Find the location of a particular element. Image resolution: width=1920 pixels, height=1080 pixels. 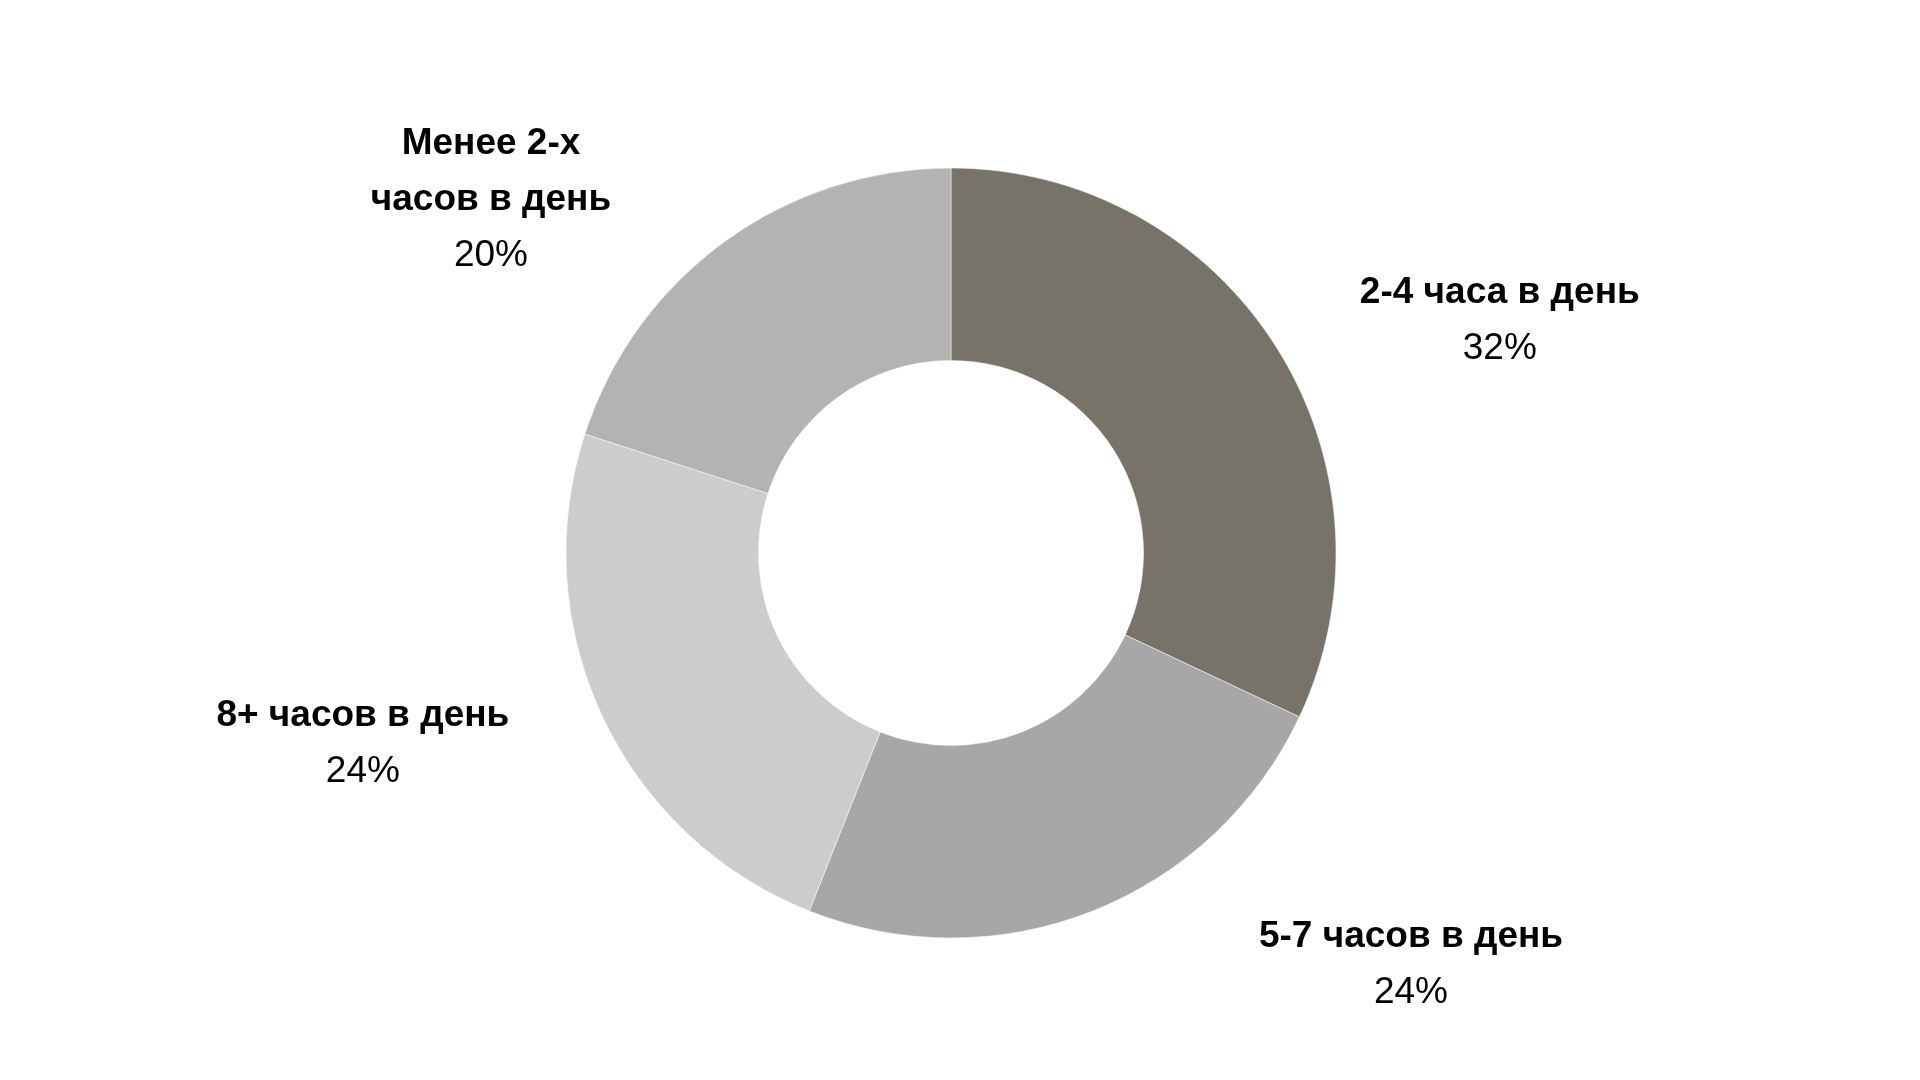

data-label: 32% is located at coordinates (1499, 346).